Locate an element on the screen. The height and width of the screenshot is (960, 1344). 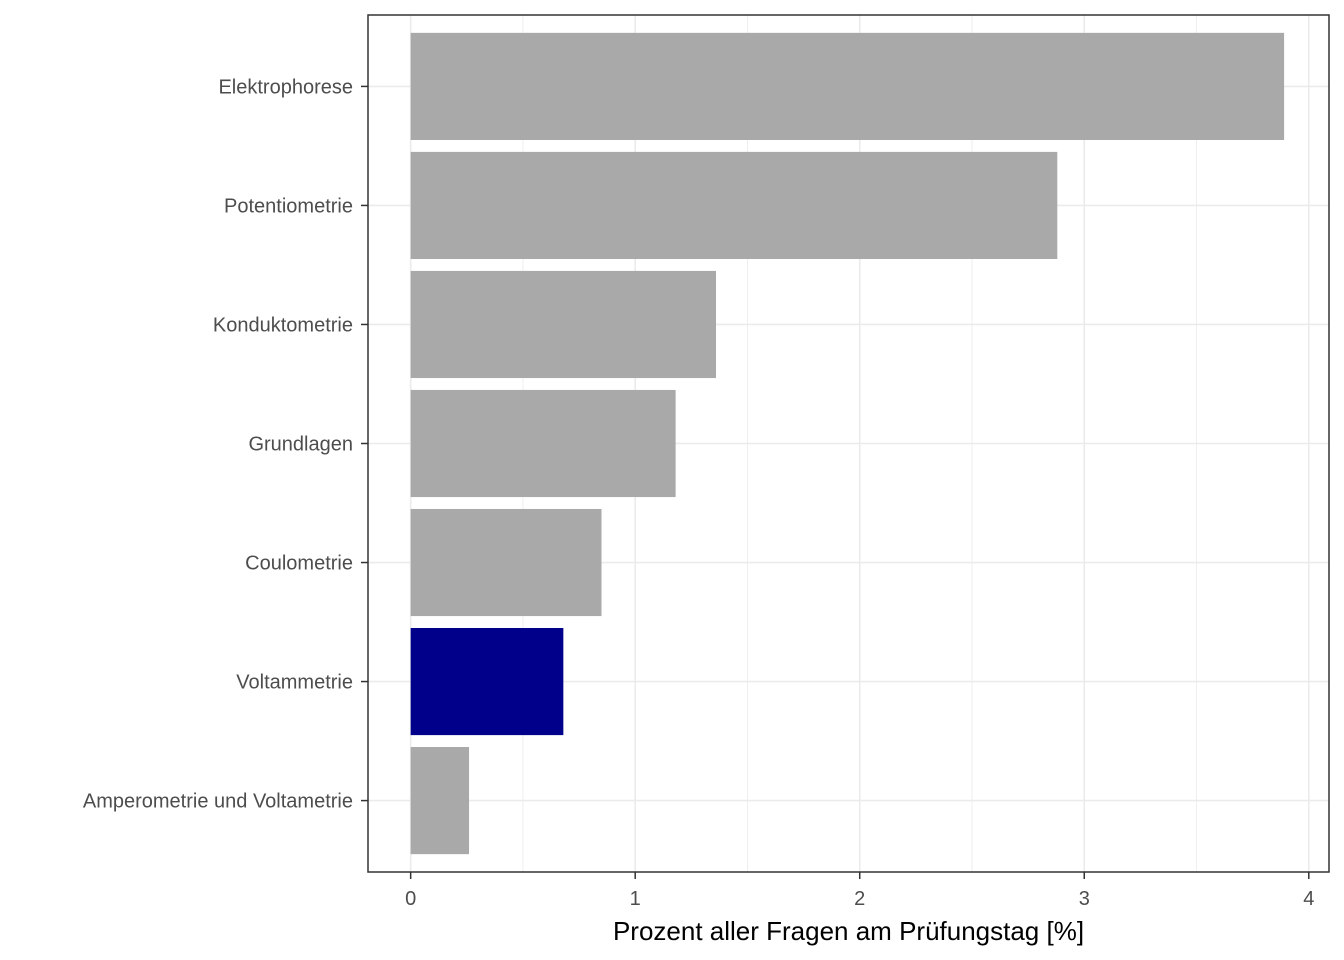
bar-voltammetrie is located at coordinates (487, 681).